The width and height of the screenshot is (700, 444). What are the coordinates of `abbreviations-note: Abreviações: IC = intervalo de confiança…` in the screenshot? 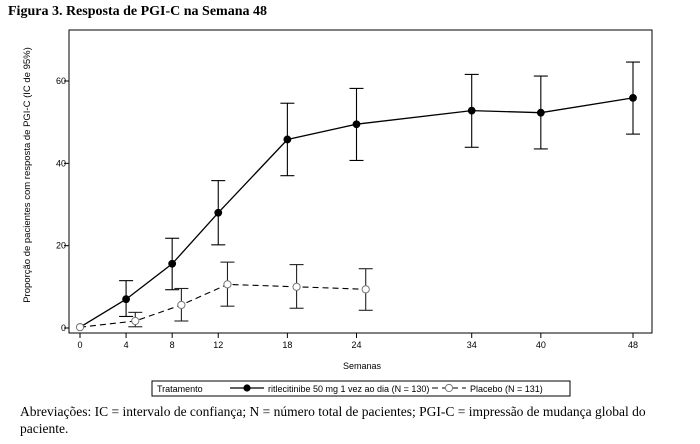 It's located at (333, 420).